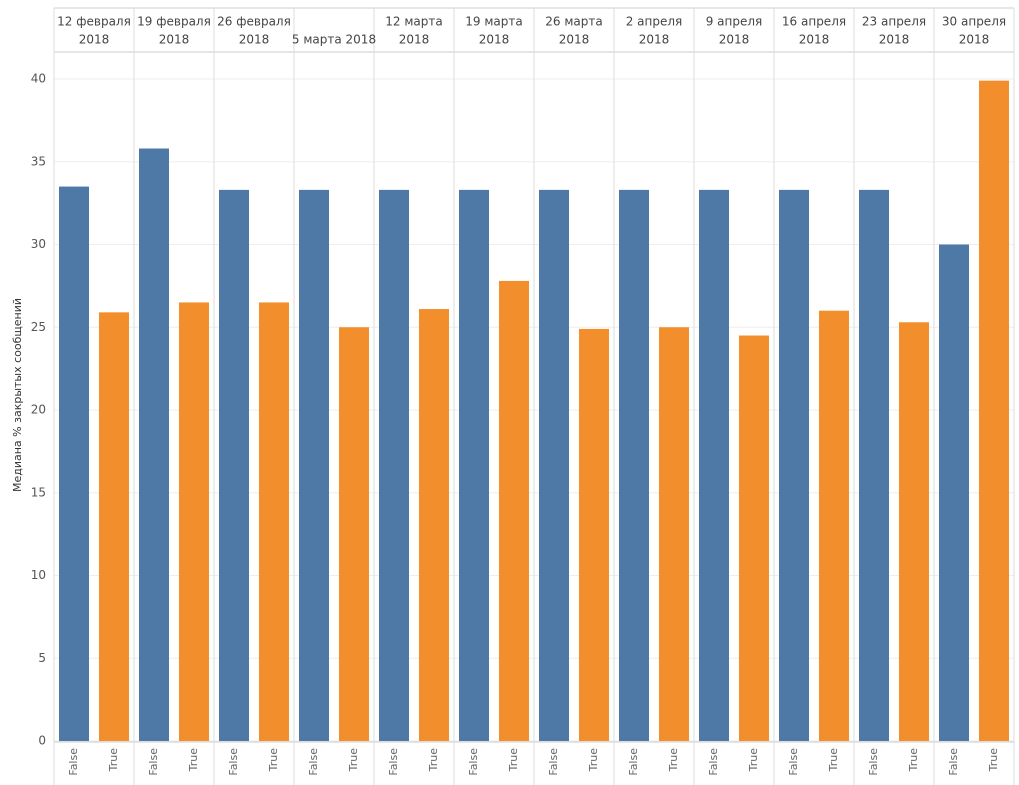 The image size is (1019, 785). Describe the element at coordinates (814, 22) in the screenshot. I see `column-header: 16 апреля` at that location.